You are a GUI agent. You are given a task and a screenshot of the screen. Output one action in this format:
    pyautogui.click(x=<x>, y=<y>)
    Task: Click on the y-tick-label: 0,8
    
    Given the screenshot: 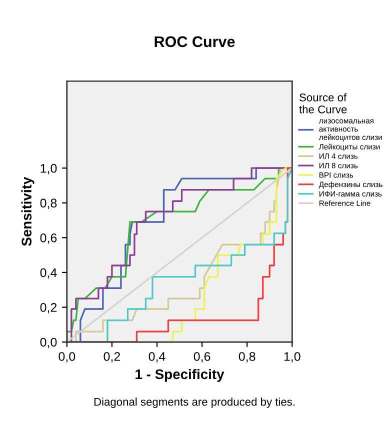 What is the action you would take?
    pyautogui.click(x=48, y=204)
    